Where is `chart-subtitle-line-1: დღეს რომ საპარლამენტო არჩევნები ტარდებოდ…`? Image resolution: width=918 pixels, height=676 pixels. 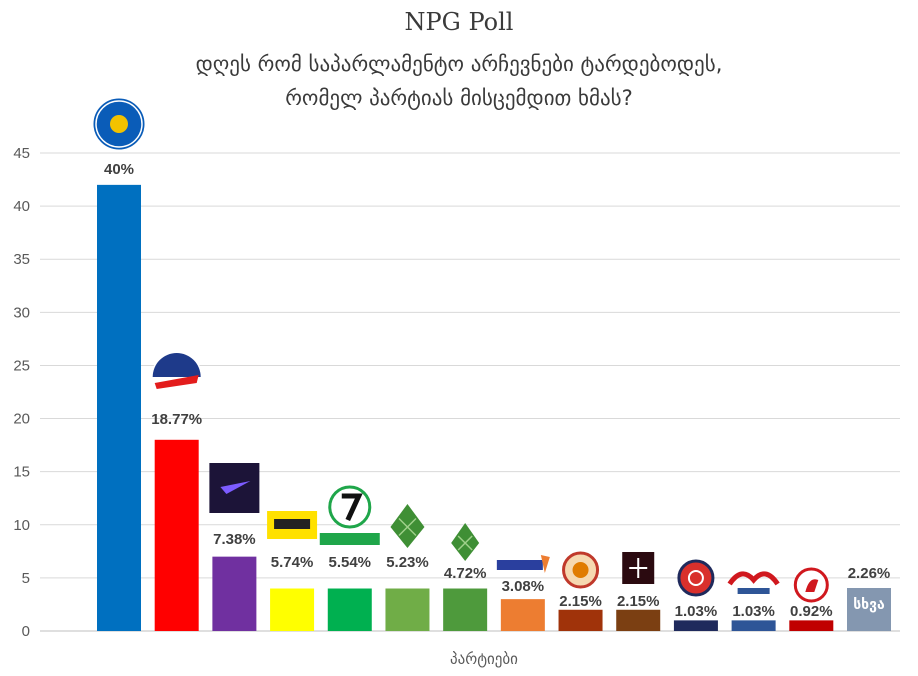
chart-subtitle-line-1: დღეს რომ საპარლამენტო არჩევნები ტარდებოდ… is located at coordinates (459, 64).